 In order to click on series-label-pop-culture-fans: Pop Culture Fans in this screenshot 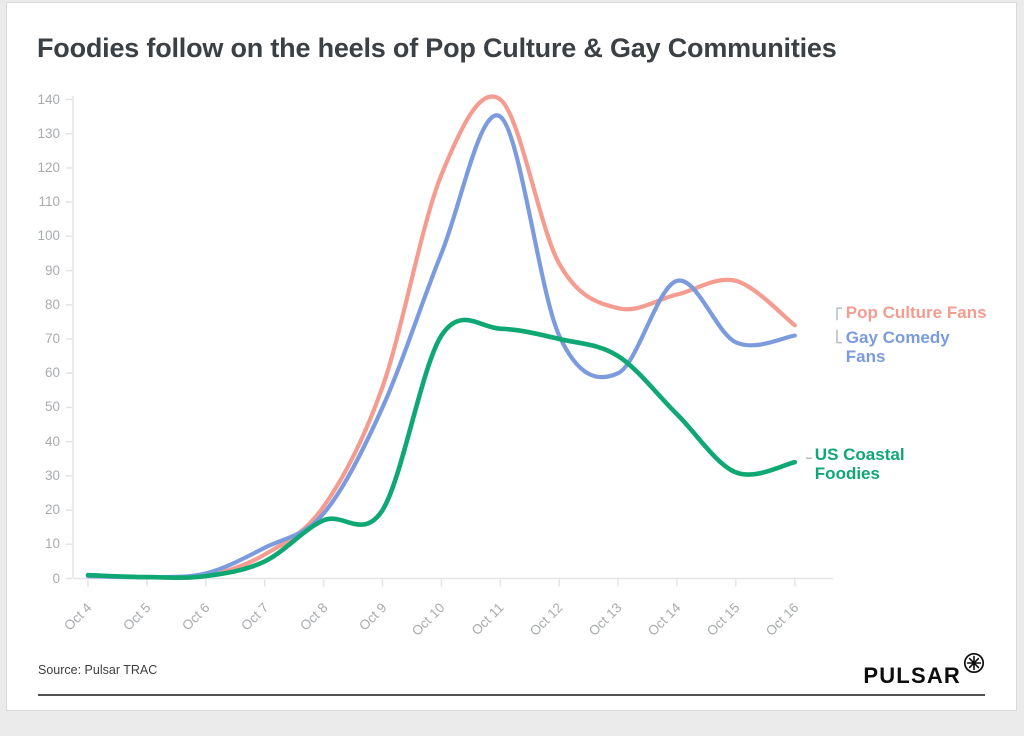, I will do `click(916, 313)`.